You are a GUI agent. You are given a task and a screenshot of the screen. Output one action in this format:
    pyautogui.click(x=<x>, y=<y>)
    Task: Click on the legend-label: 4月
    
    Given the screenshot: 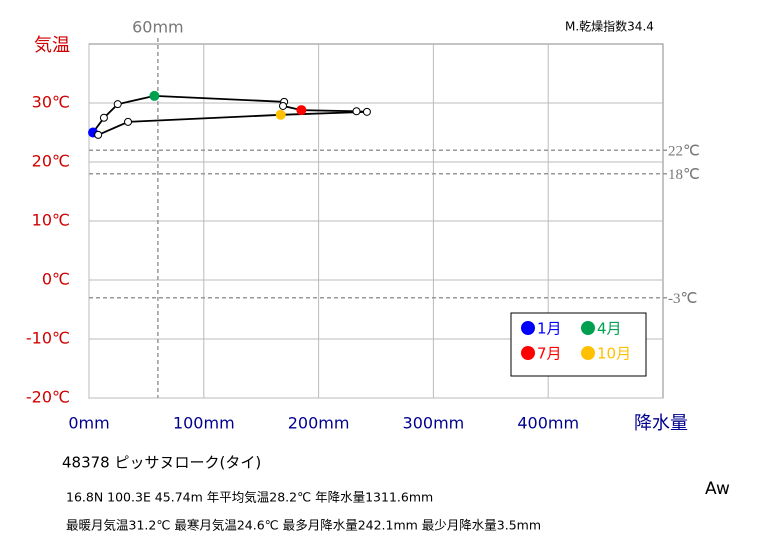 What is the action you would take?
    pyautogui.click(x=609, y=329)
    